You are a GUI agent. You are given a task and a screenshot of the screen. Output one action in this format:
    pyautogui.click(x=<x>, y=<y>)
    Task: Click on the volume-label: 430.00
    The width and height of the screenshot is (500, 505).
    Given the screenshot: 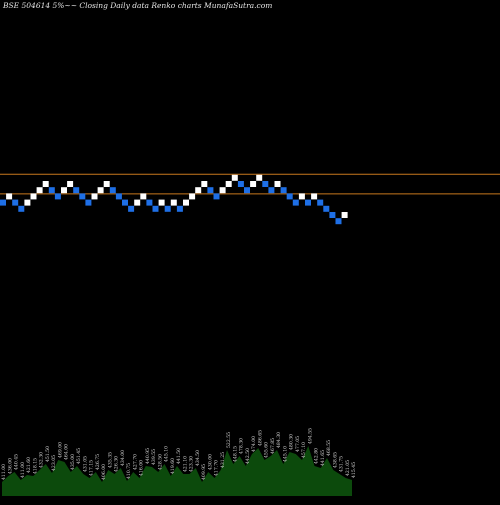 What is the action you would take?
    pyautogui.click(x=210, y=462)
    